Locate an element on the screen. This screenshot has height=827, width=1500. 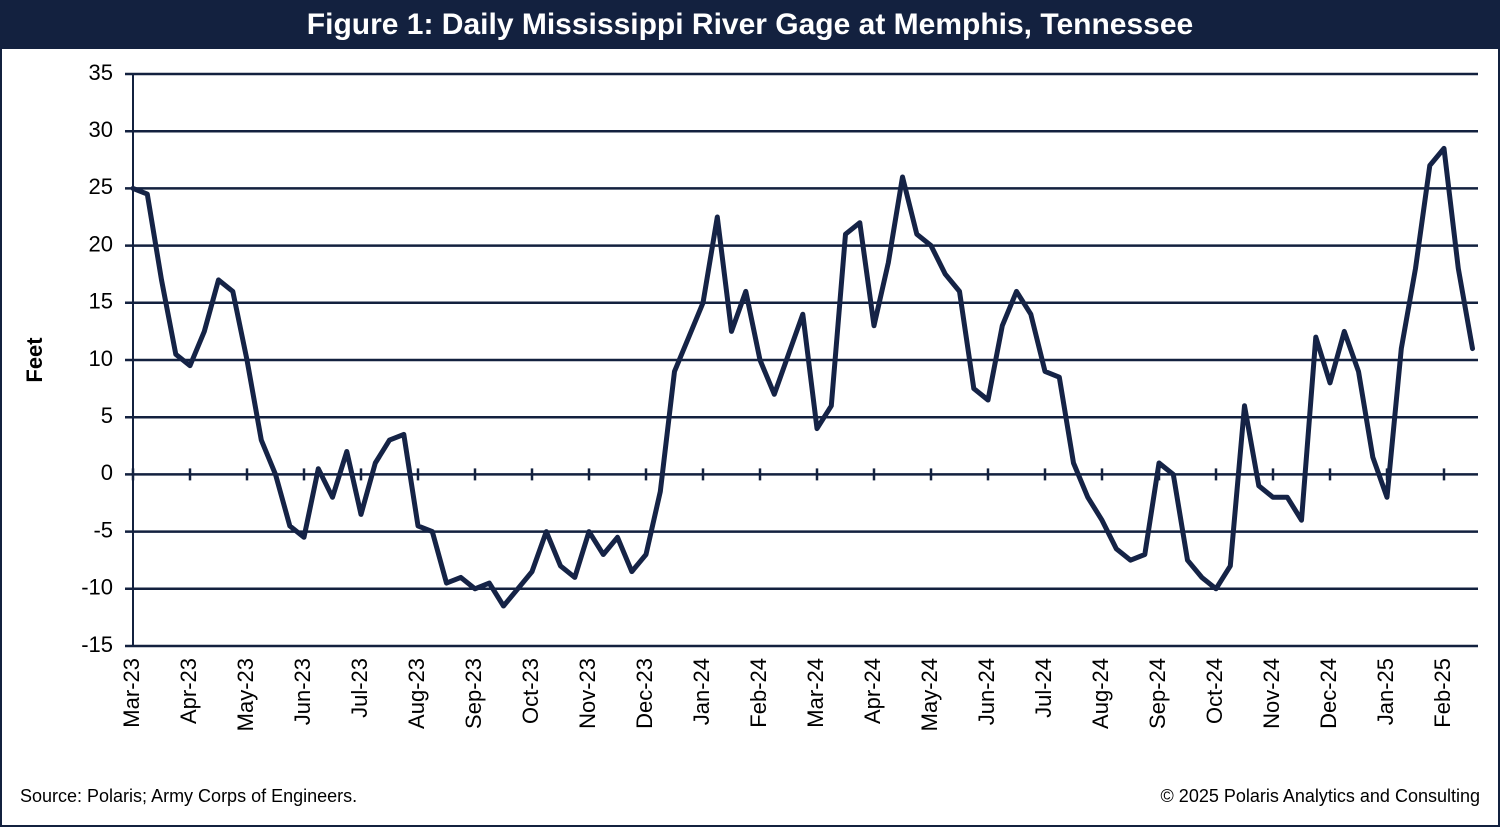
y-tick-label: -5 is located at coordinates (103, 529).